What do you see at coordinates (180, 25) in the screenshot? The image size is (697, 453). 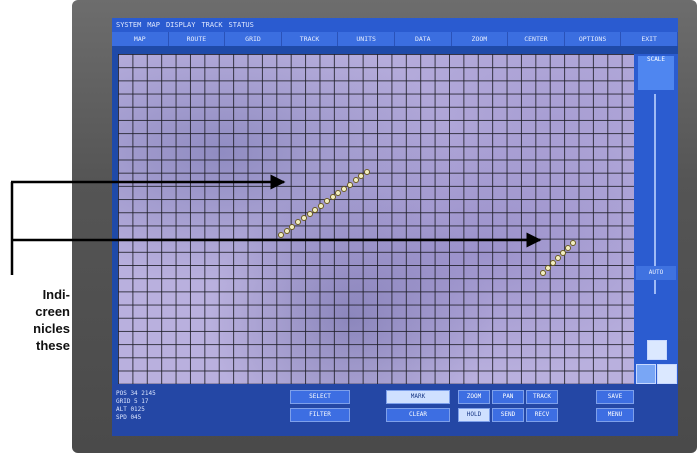 I see `title-bar-item: DISPLAY` at bounding box center [180, 25].